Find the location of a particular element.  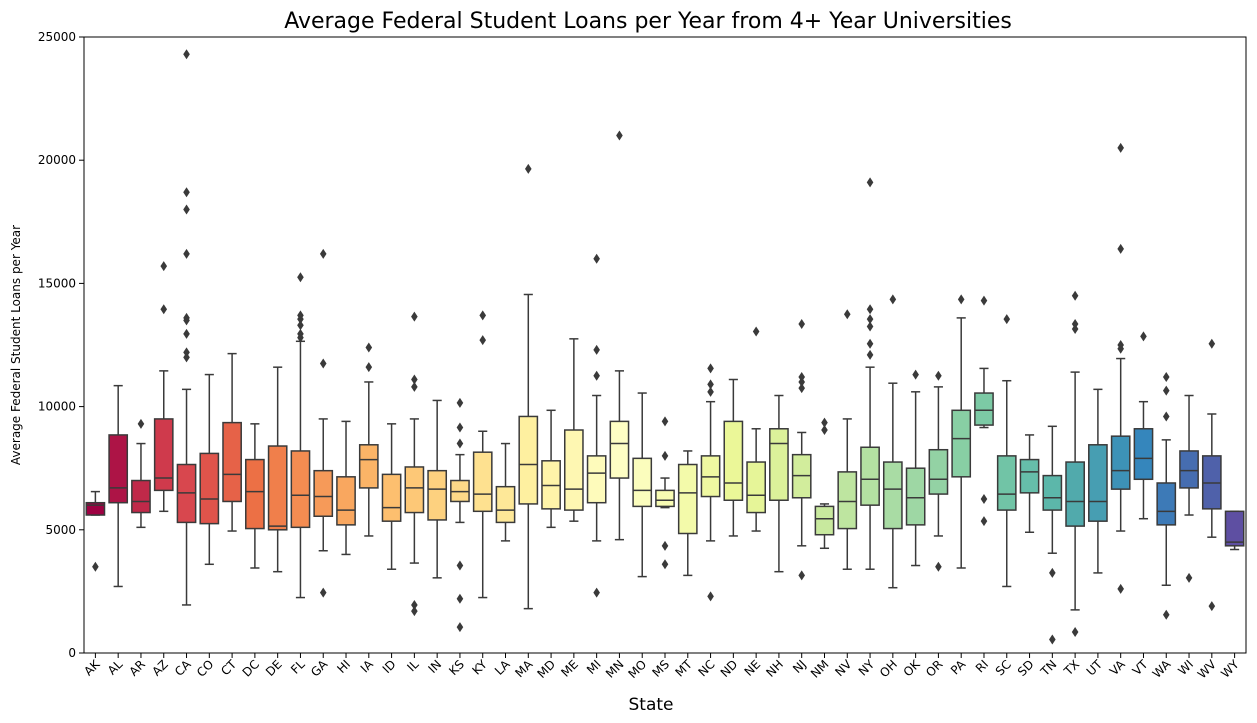

x-tick-label: NE is located at coordinates (753, 668).